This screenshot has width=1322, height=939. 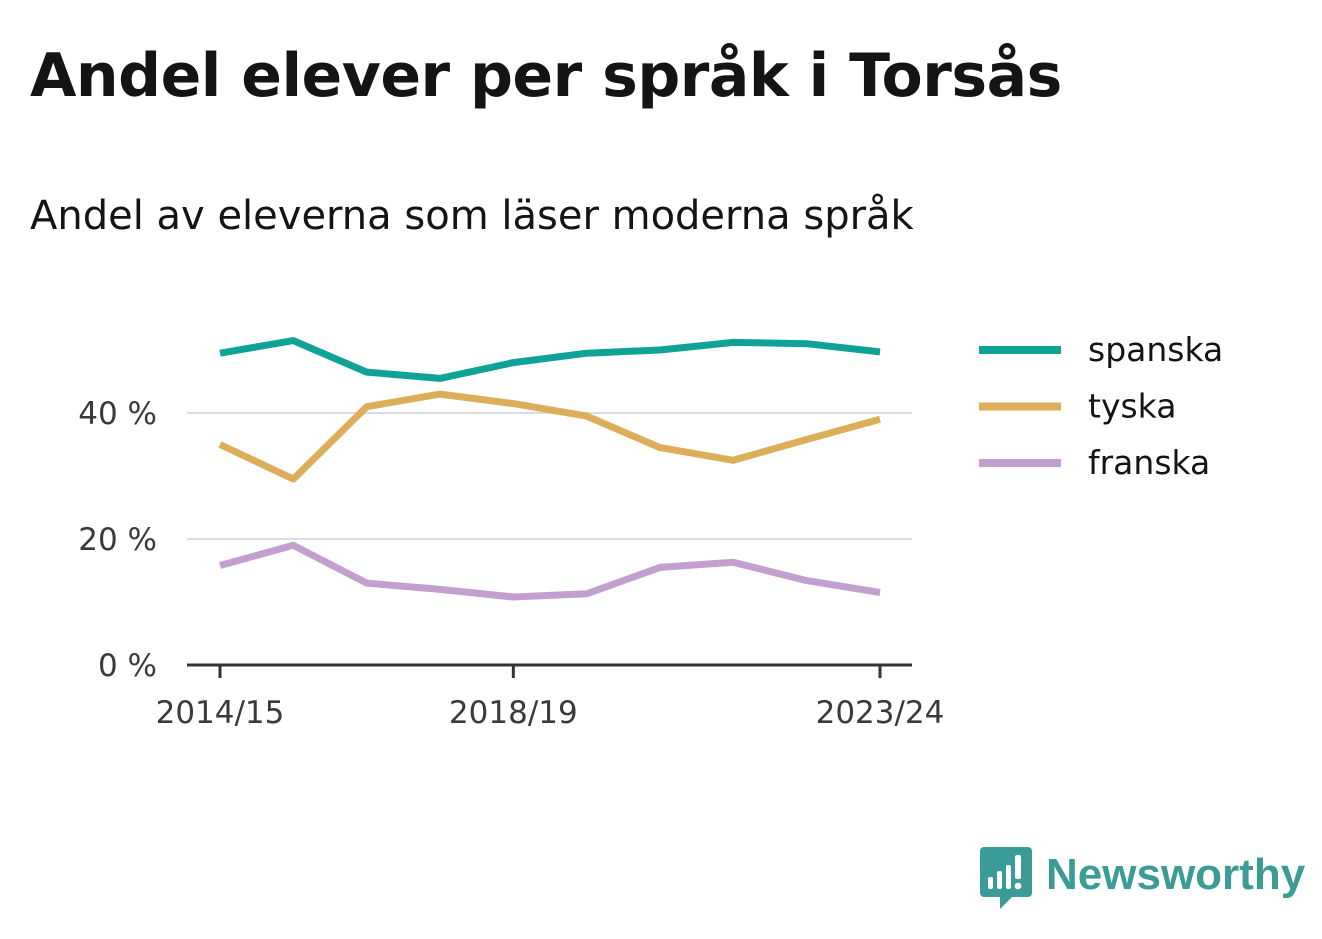 I want to click on series-line-franska, so click(x=550, y=571).